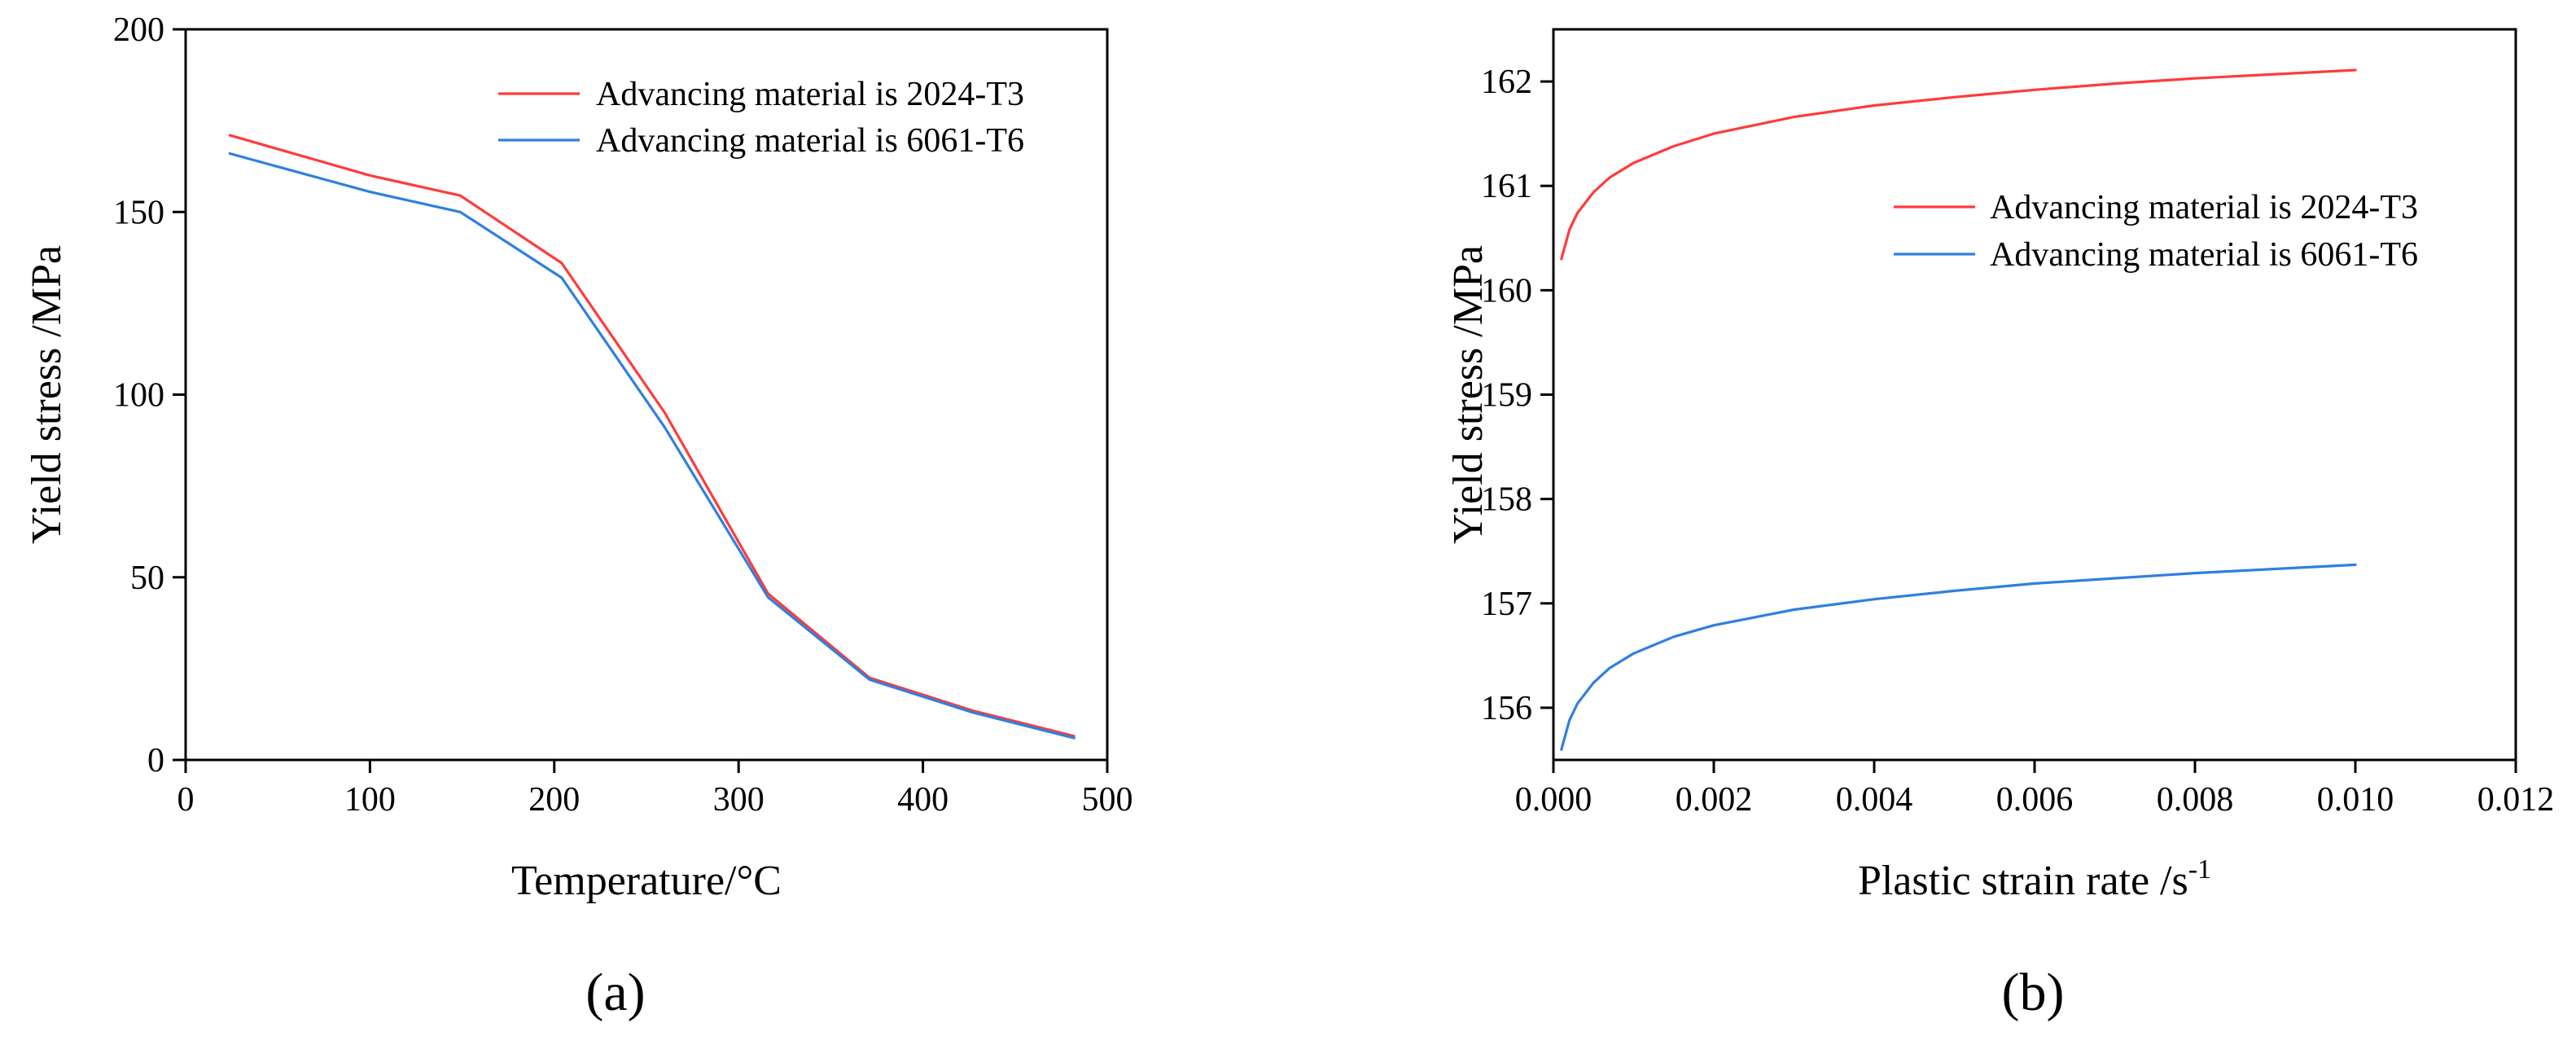  I want to click on x-tick-label: 0.008, so click(2195, 800).